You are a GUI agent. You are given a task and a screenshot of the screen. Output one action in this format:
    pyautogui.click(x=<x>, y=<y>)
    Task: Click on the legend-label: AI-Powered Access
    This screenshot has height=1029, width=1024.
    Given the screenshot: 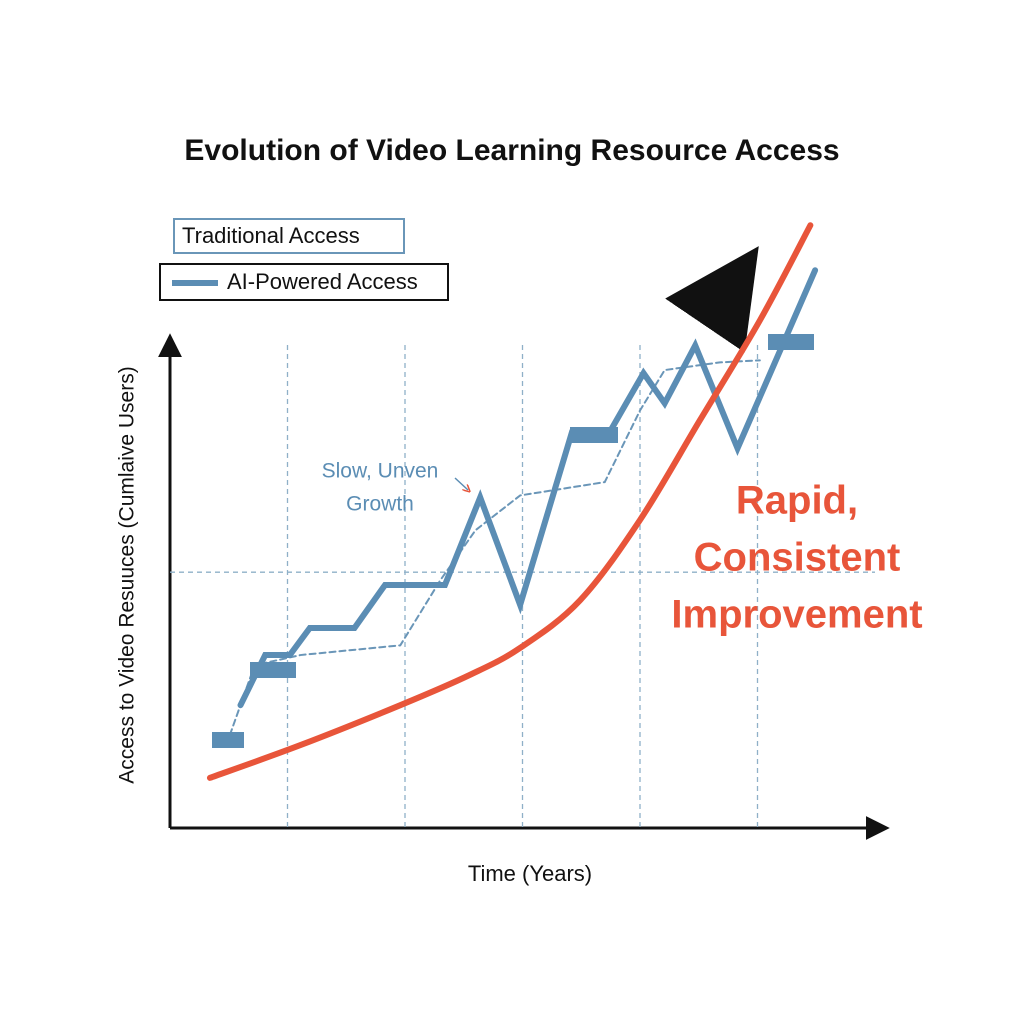 What is the action you would take?
    pyautogui.click(x=322, y=281)
    